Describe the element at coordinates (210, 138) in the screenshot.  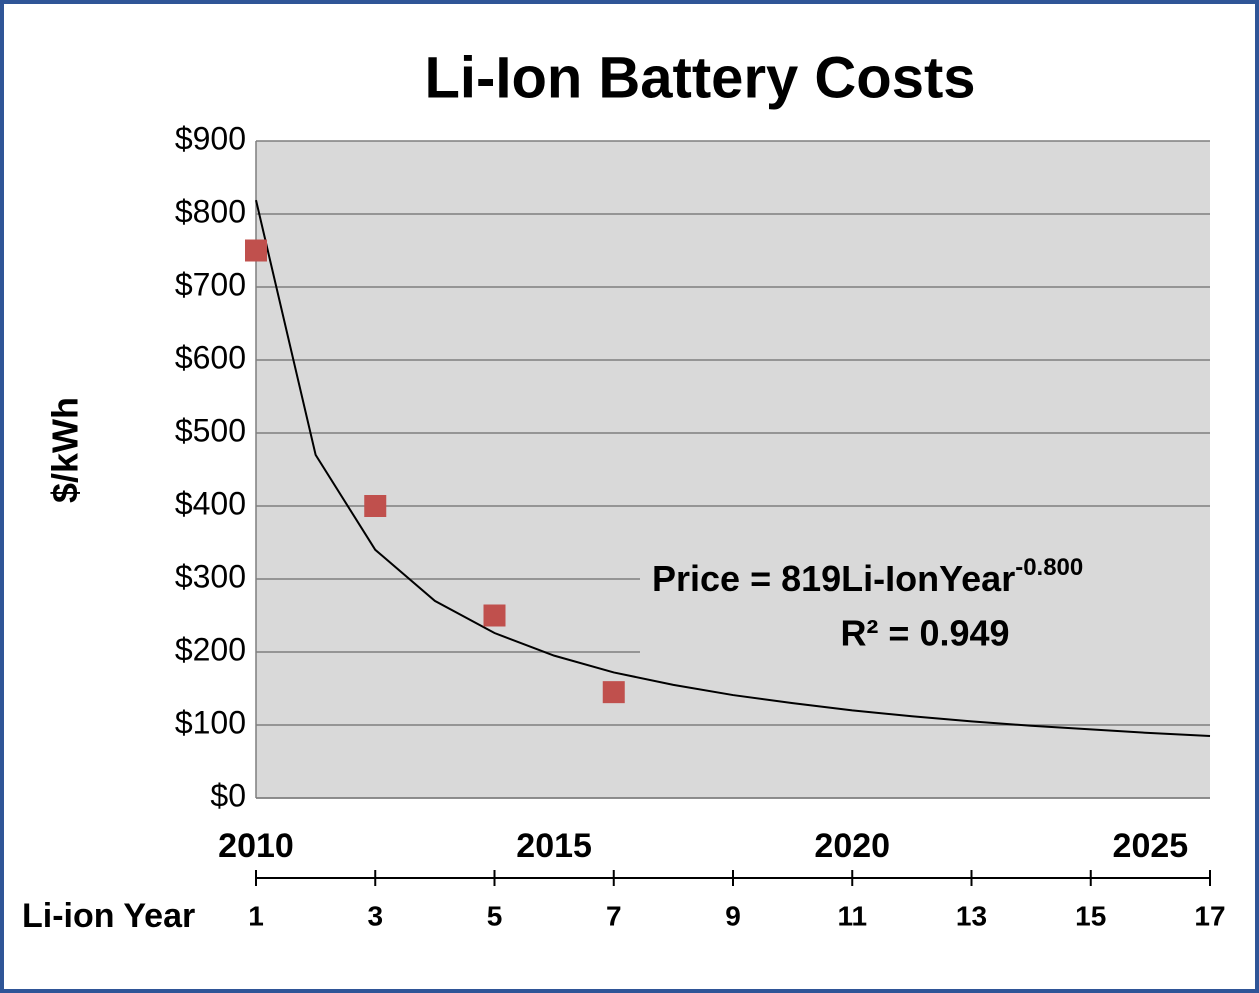
I see `y-tick-label: $900` at that location.